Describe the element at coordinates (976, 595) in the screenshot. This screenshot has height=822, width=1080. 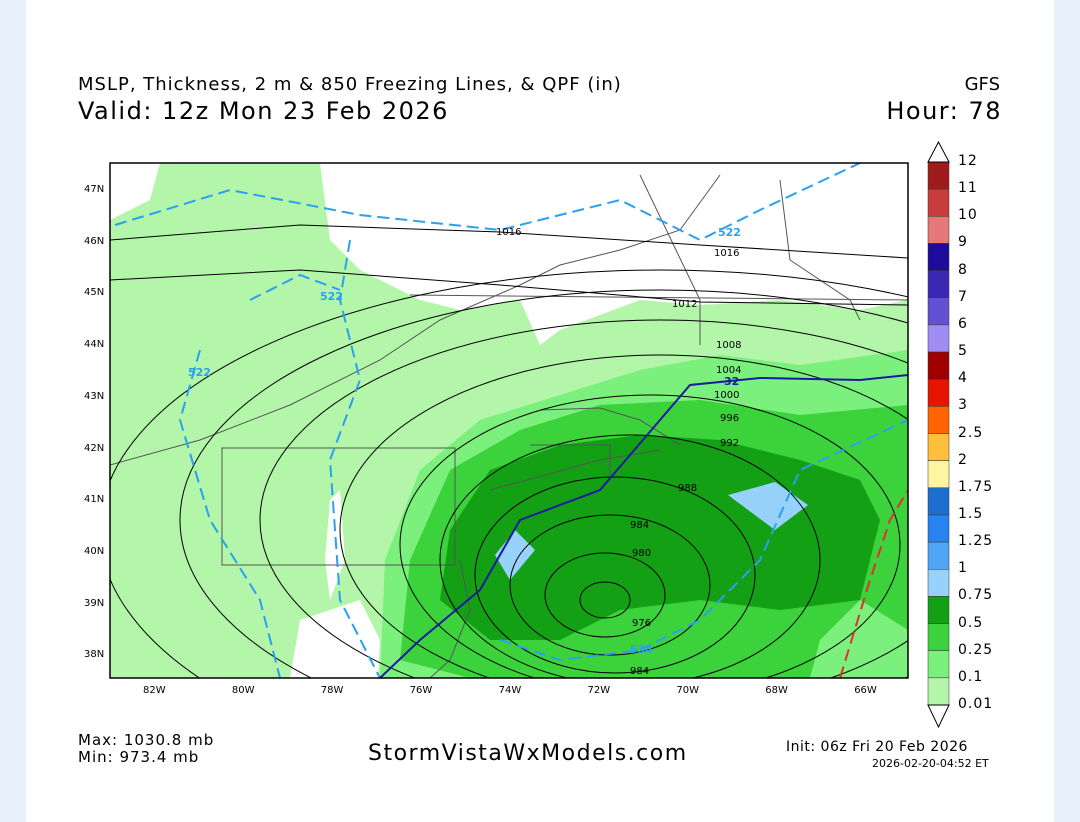
I see `colorbar-label: 0.75` at that location.